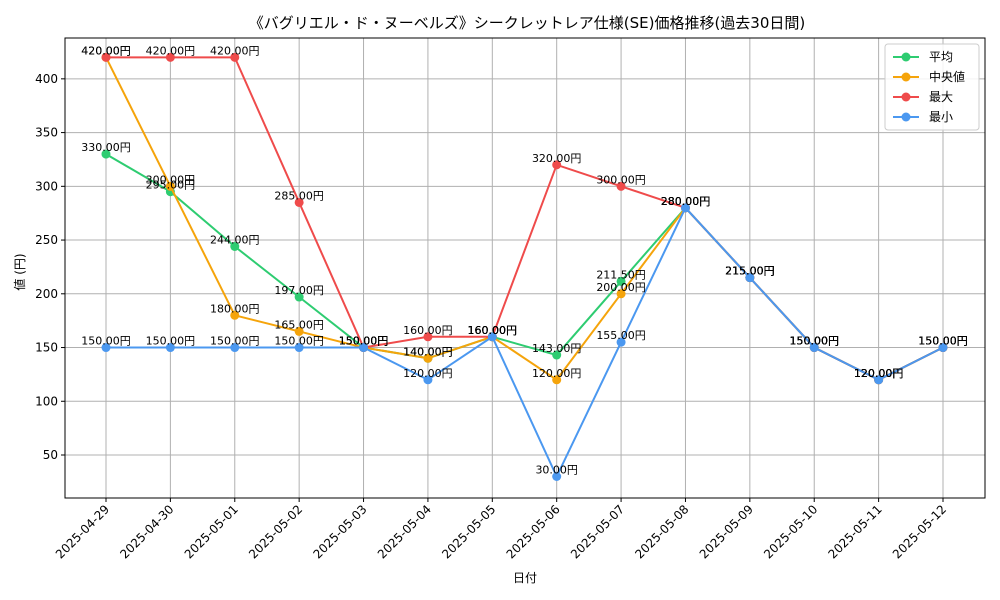  What do you see at coordinates (46, 294) in the screenshot?
I see `y-tick-label: 200` at bounding box center [46, 294].